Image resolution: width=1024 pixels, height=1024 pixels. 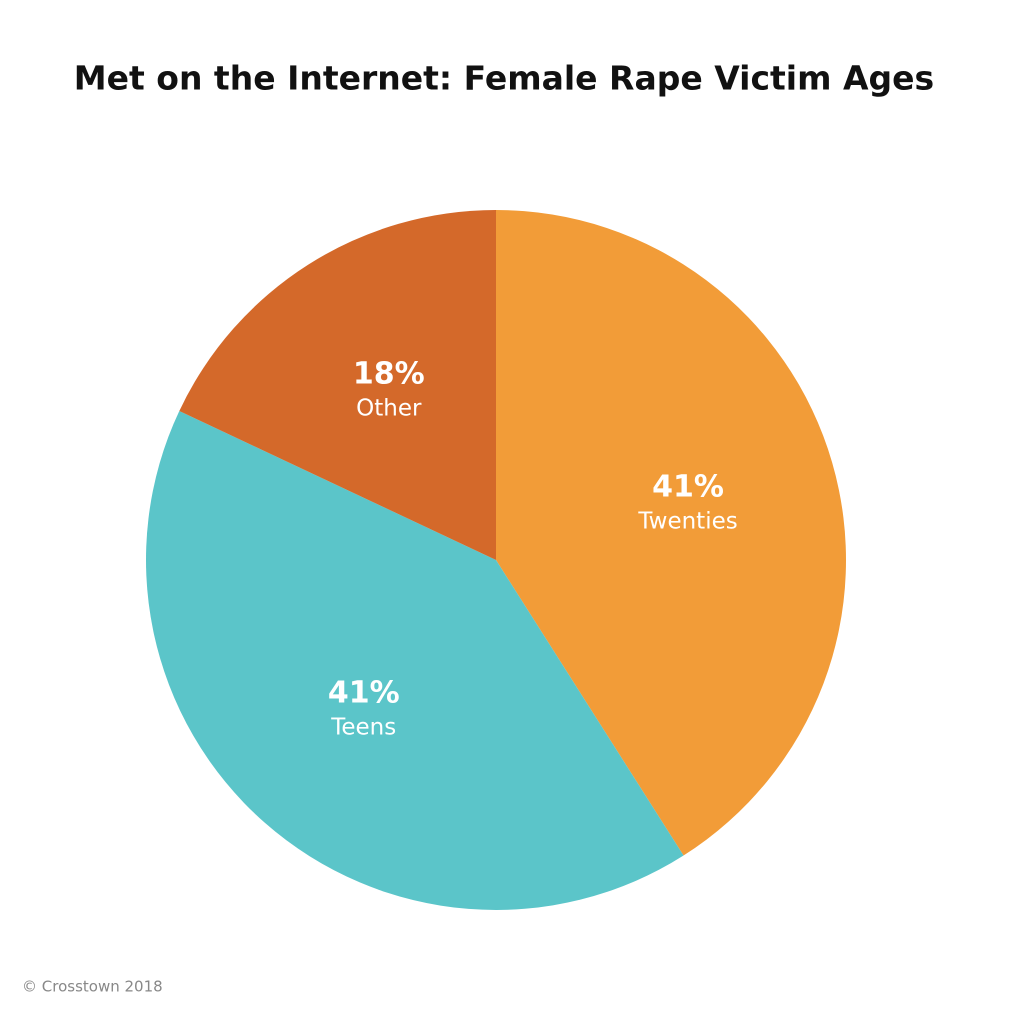 I want to click on slice-category-label: Other, so click(x=389, y=409).